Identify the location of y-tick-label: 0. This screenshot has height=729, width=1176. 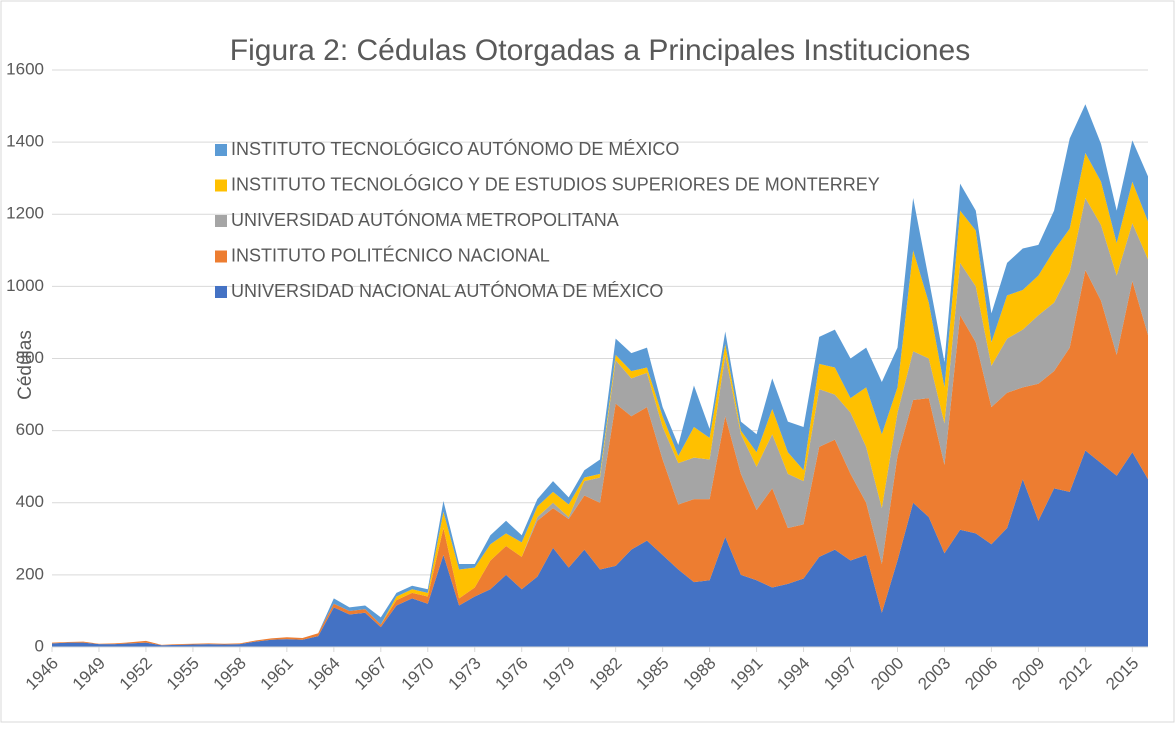
(39, 645).